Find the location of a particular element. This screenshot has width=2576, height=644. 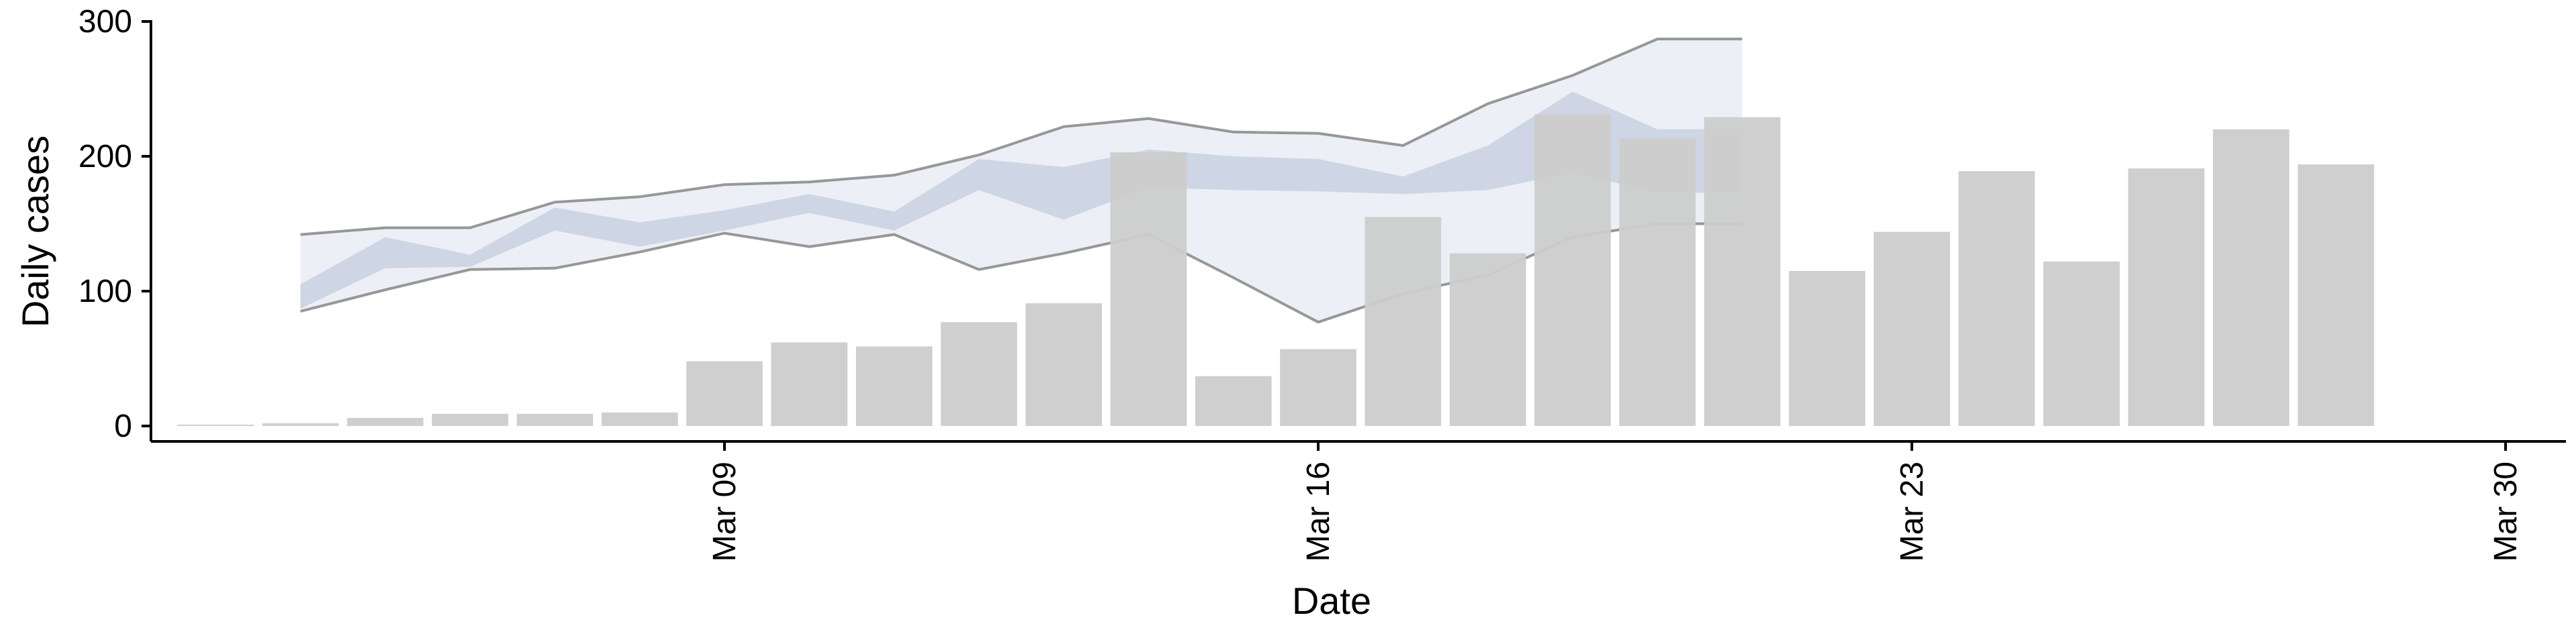

y-tick-label: 200 is located at coordinates (105, 156).